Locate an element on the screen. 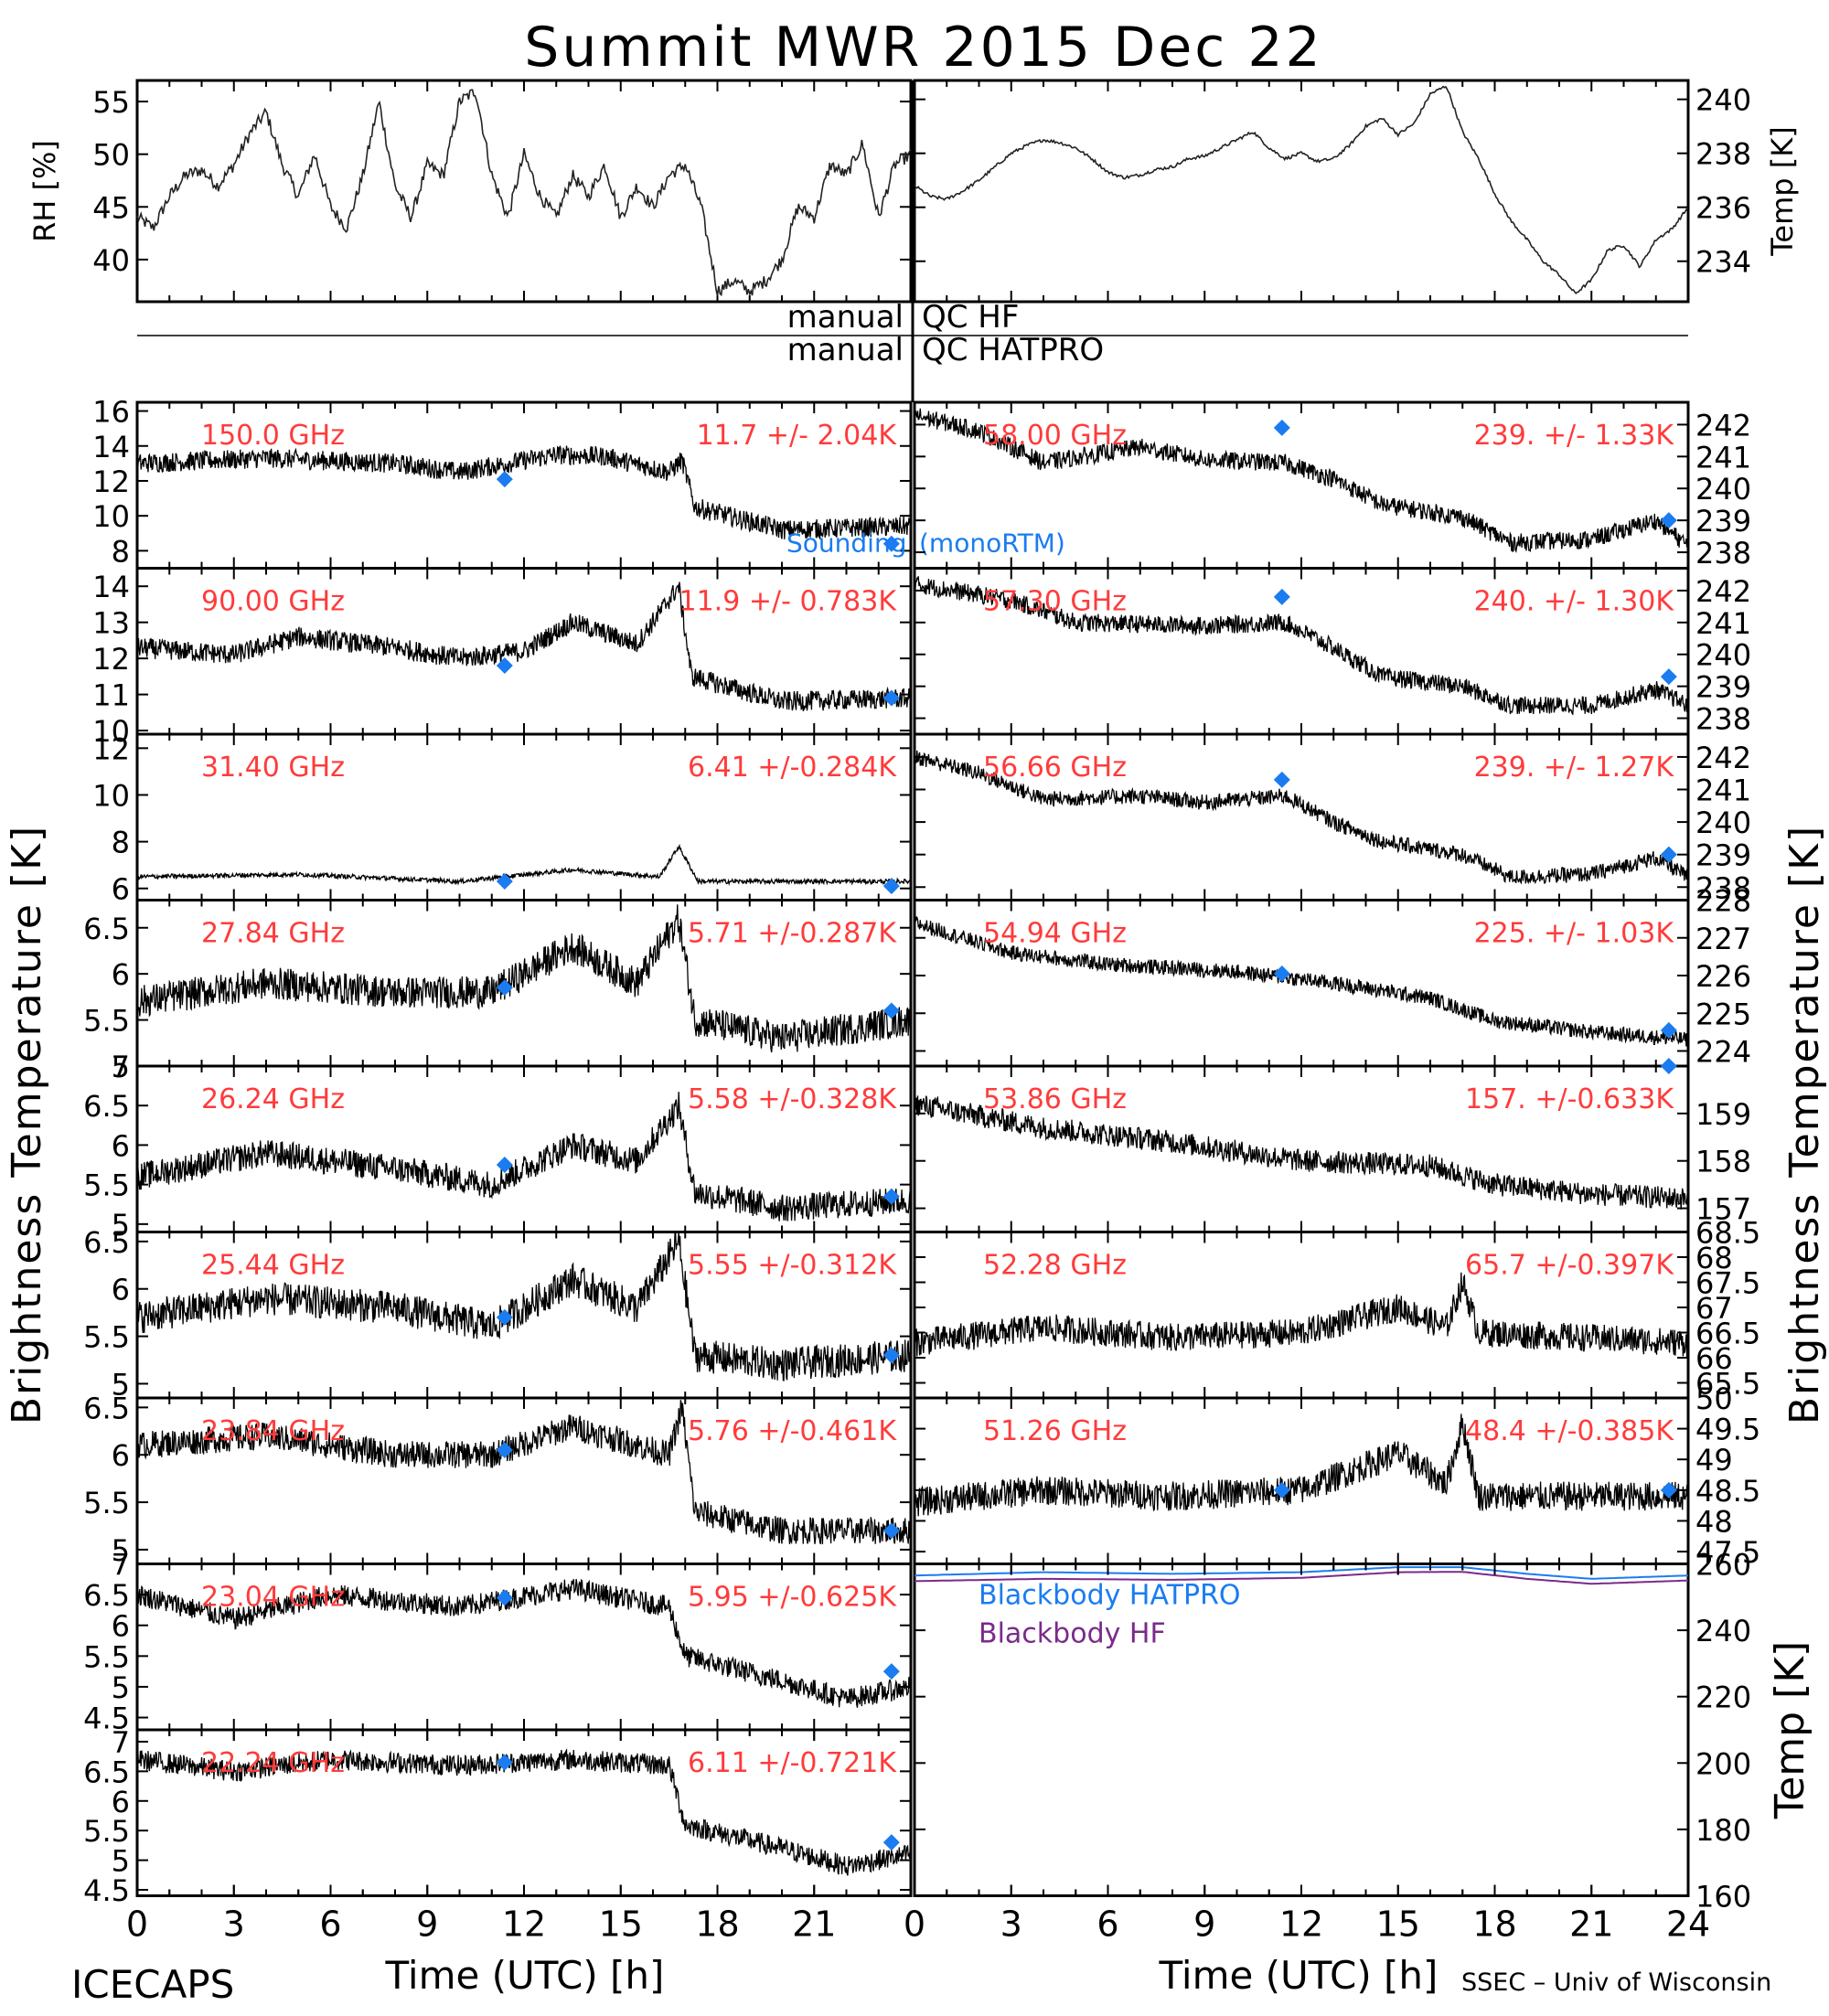  y-tick-label: 47.5 is located at coordinates (1727, 1552).